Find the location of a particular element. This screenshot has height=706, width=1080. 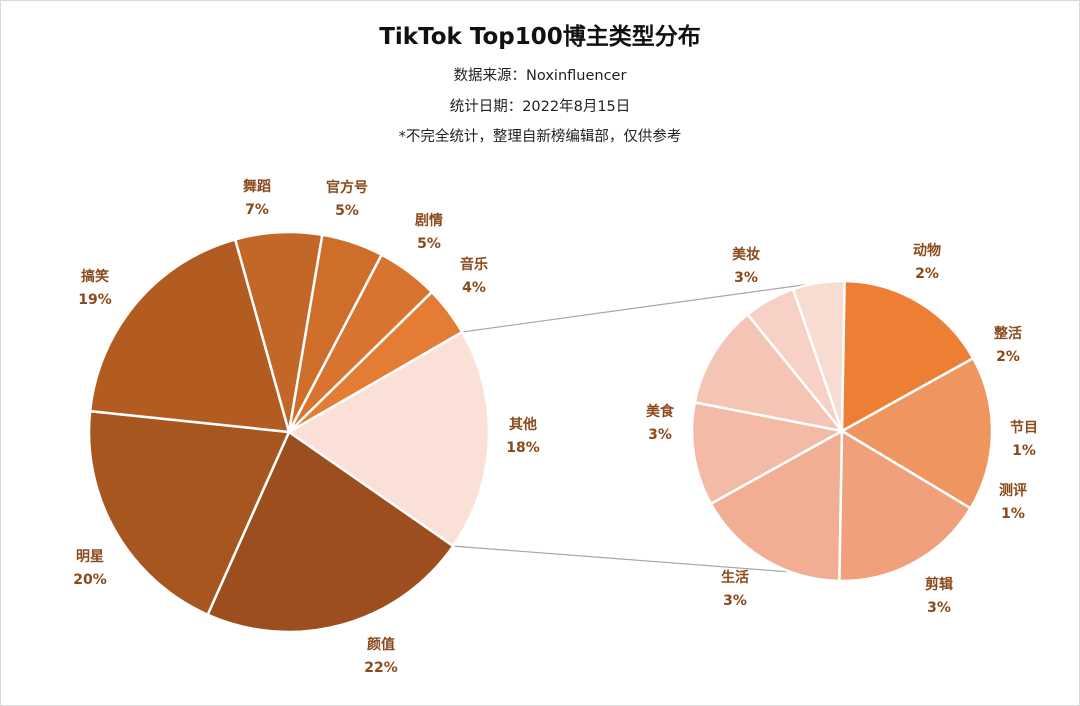

sub-pie-label-节目: 节目 is located at coordinates (1024, 427).